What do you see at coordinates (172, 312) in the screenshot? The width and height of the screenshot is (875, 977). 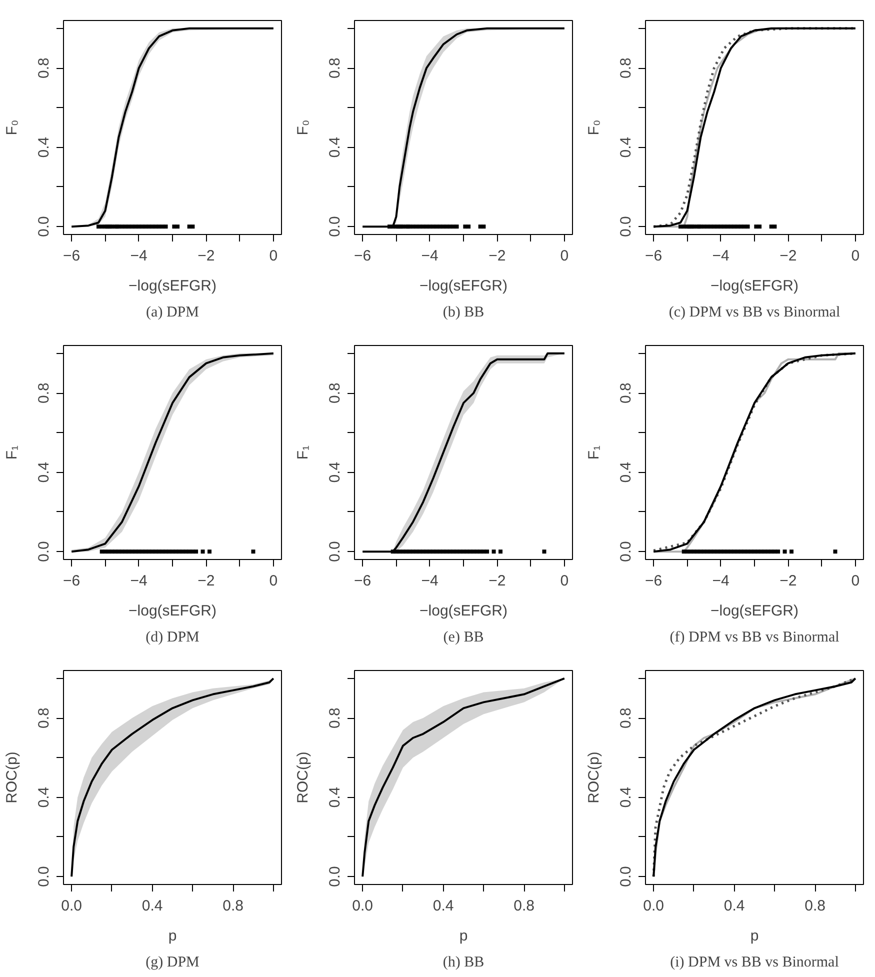 I see `text: (a) DPM` at bounding box center [172, 312].